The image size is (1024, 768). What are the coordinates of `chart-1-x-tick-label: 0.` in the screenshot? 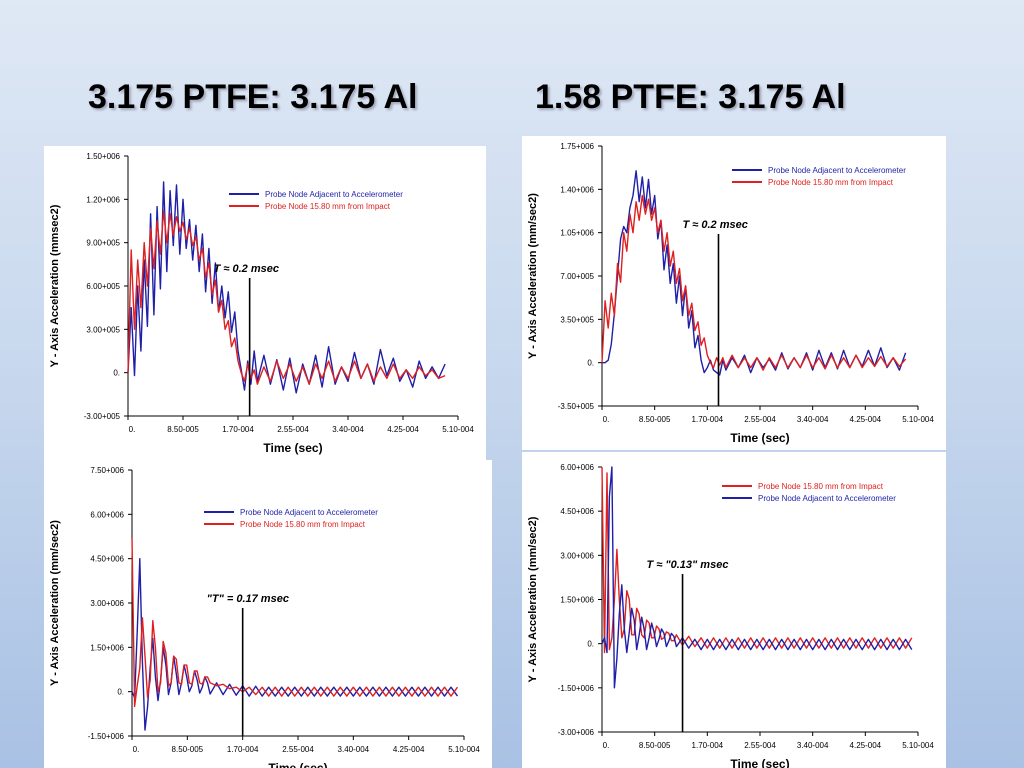 It's located at (606, 419).